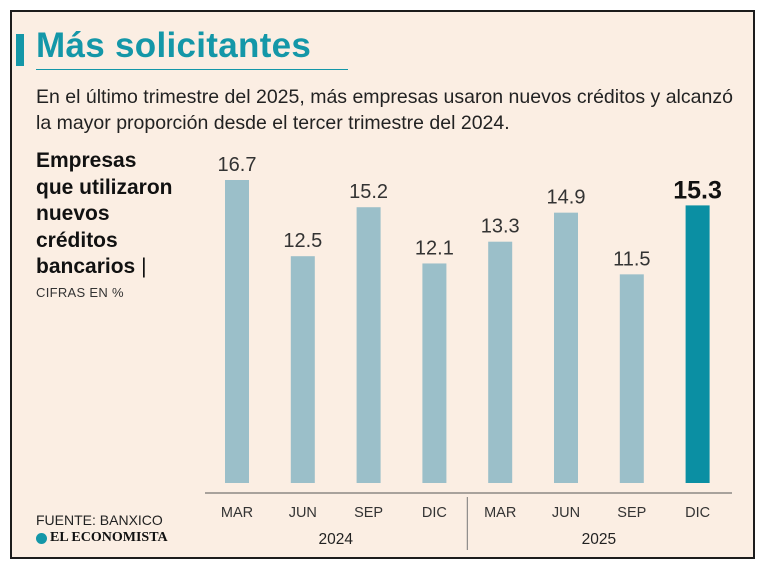 This screenshot has height=567, width=768. I want to click on bar-value-label: 15.2, so click(368, 192).